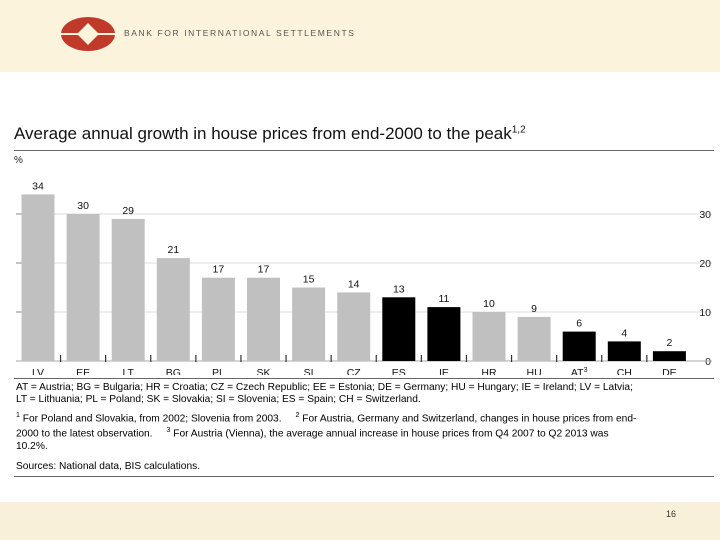 Image resolution: width=720 pixels, height=540 pixels. Describe the element at coordinates (364, 378) in the screenshot. I see `chart-bottom-rule` at that location.